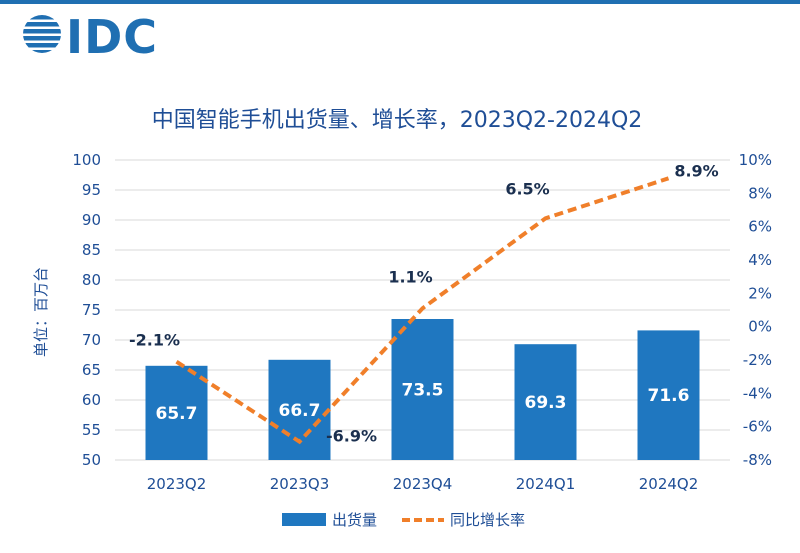 The width and height of the screenshot is (800, 553). I want to click on y2-tick-label: 2%, so click(760, 293).